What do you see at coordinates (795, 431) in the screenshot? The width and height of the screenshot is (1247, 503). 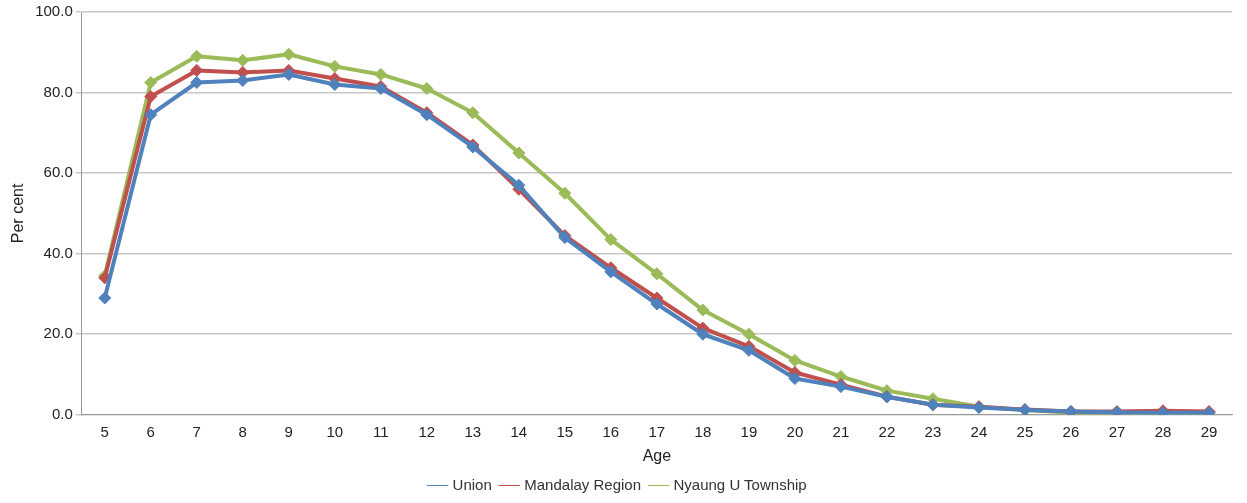 I see `x-tick-label: 20` at bounding box center [795, 431].